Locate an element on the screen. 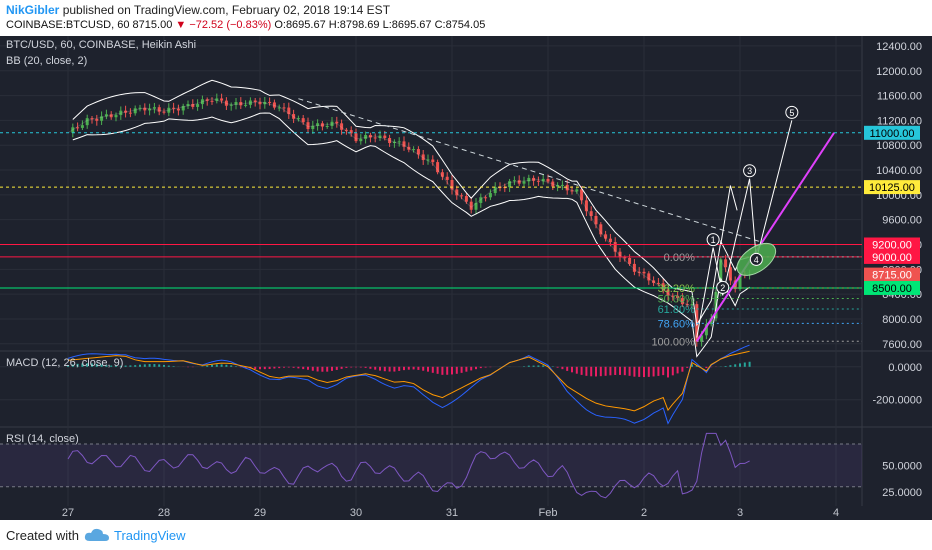 The height and width of the screenshot is (550, 932). tradingview-cloud-icon is located at coordinates (97, 537).